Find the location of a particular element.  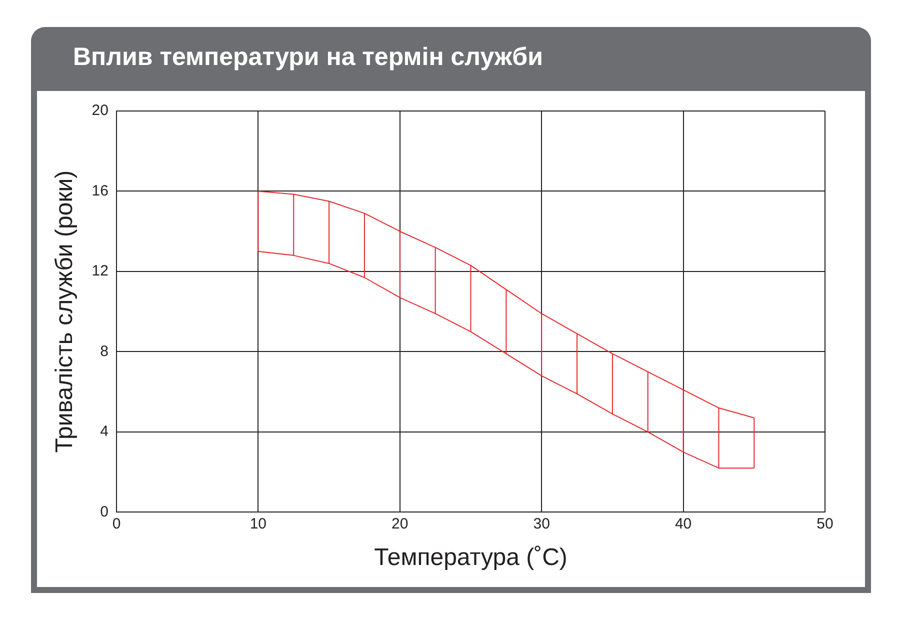

x-axis-title: Температура (˚C) is located at coordinates (471, 558).